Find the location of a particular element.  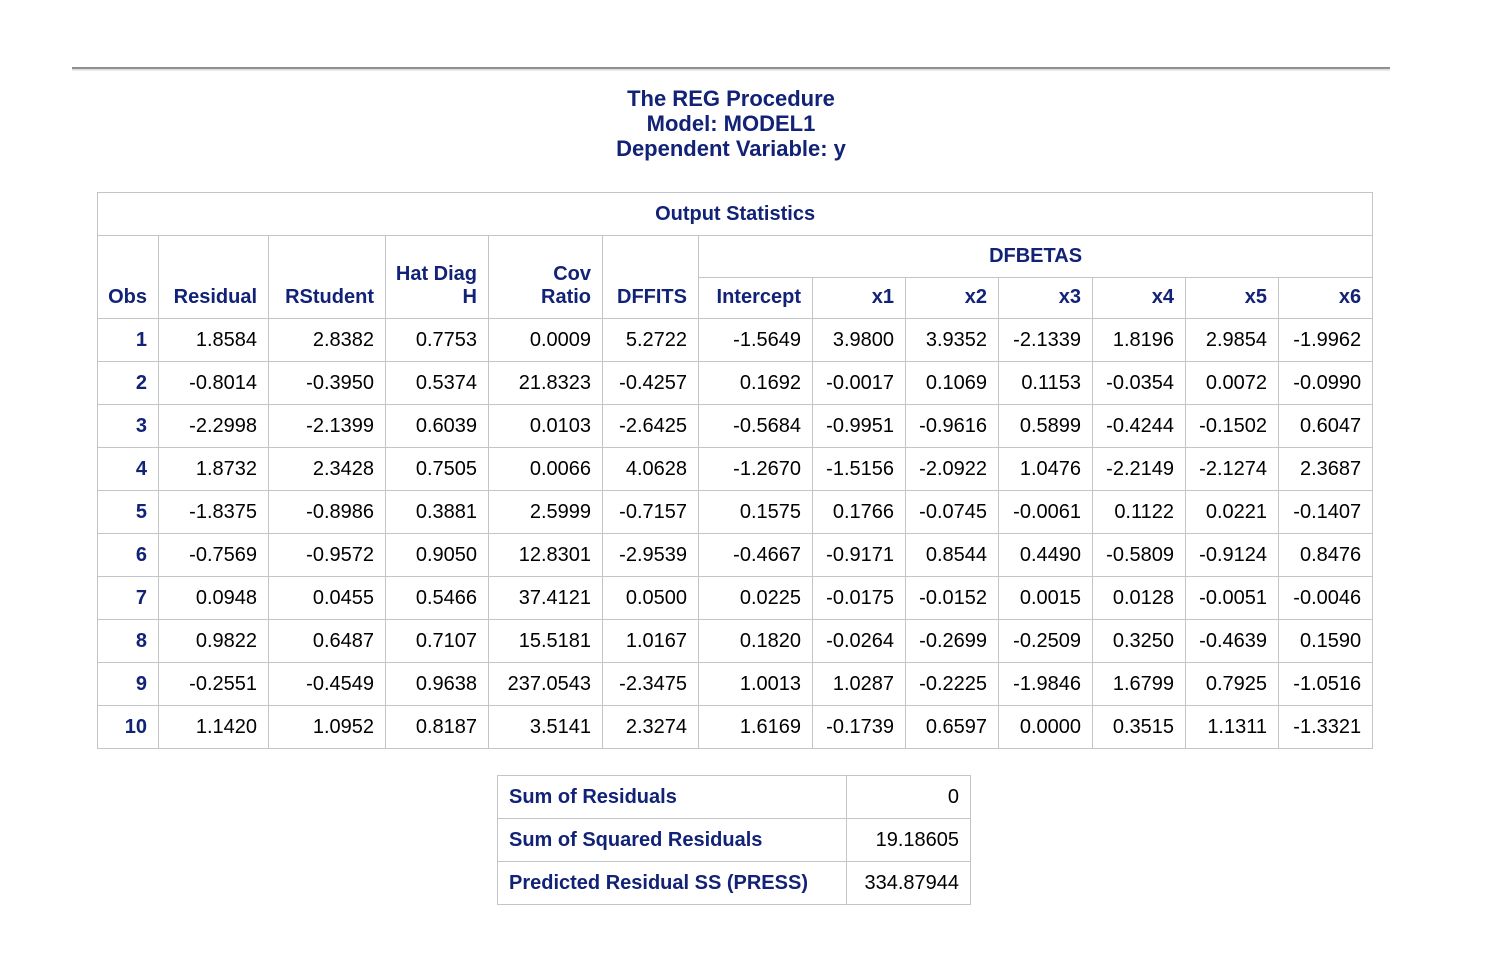

value-cell: 0.0225 is located at coordinates (755, 598).